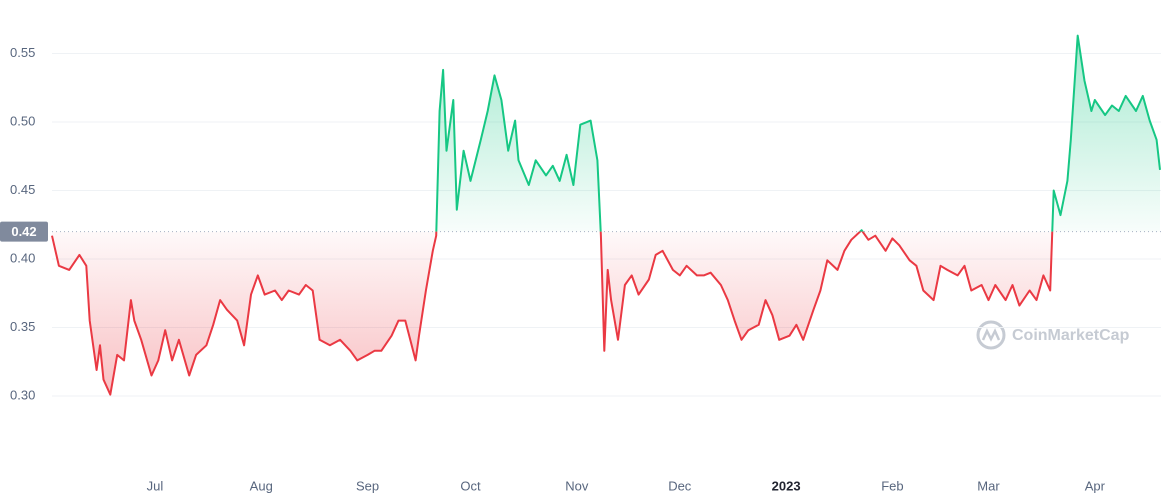 The height and width of the screenshot is (500, 1161). Describe the element at coordinates (261, 485) in the screenshot. I see `x-tick-label: Aug` at that location.